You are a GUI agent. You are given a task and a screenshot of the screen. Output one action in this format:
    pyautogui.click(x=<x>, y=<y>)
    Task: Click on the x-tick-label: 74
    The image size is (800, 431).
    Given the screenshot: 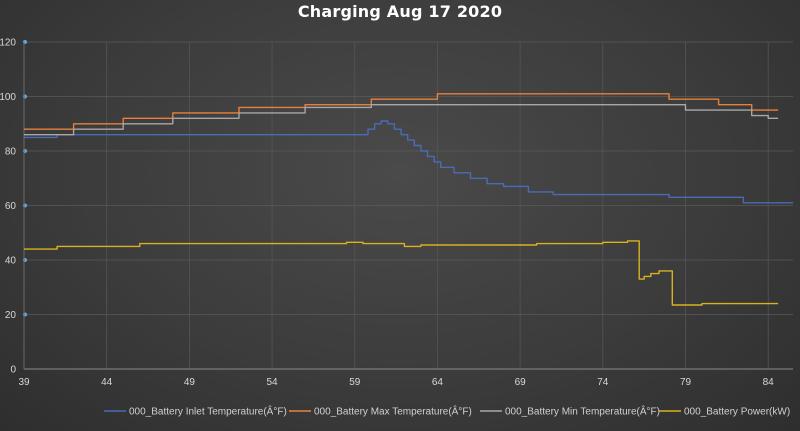 What is the action you would take?
    pyautogui.click(x=603, y=382)
    